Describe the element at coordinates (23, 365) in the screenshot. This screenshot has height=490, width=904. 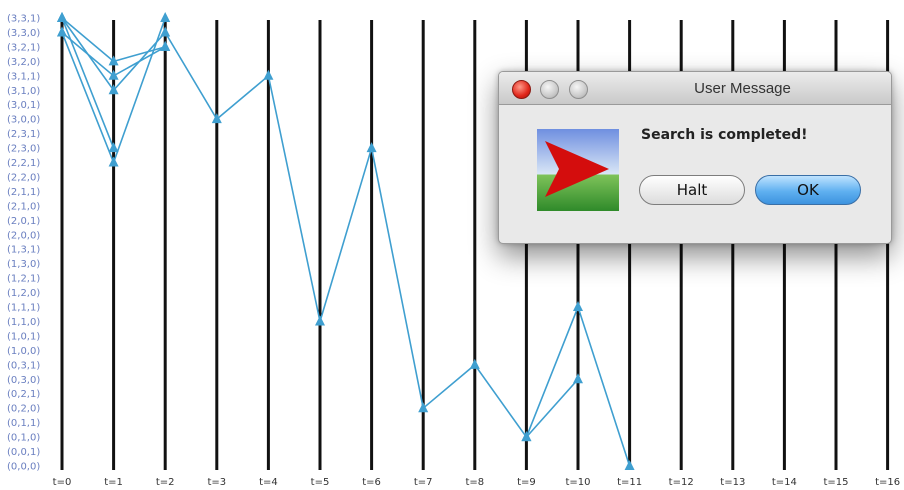
I see `y-tick-label: (0,3,1)` at that location.